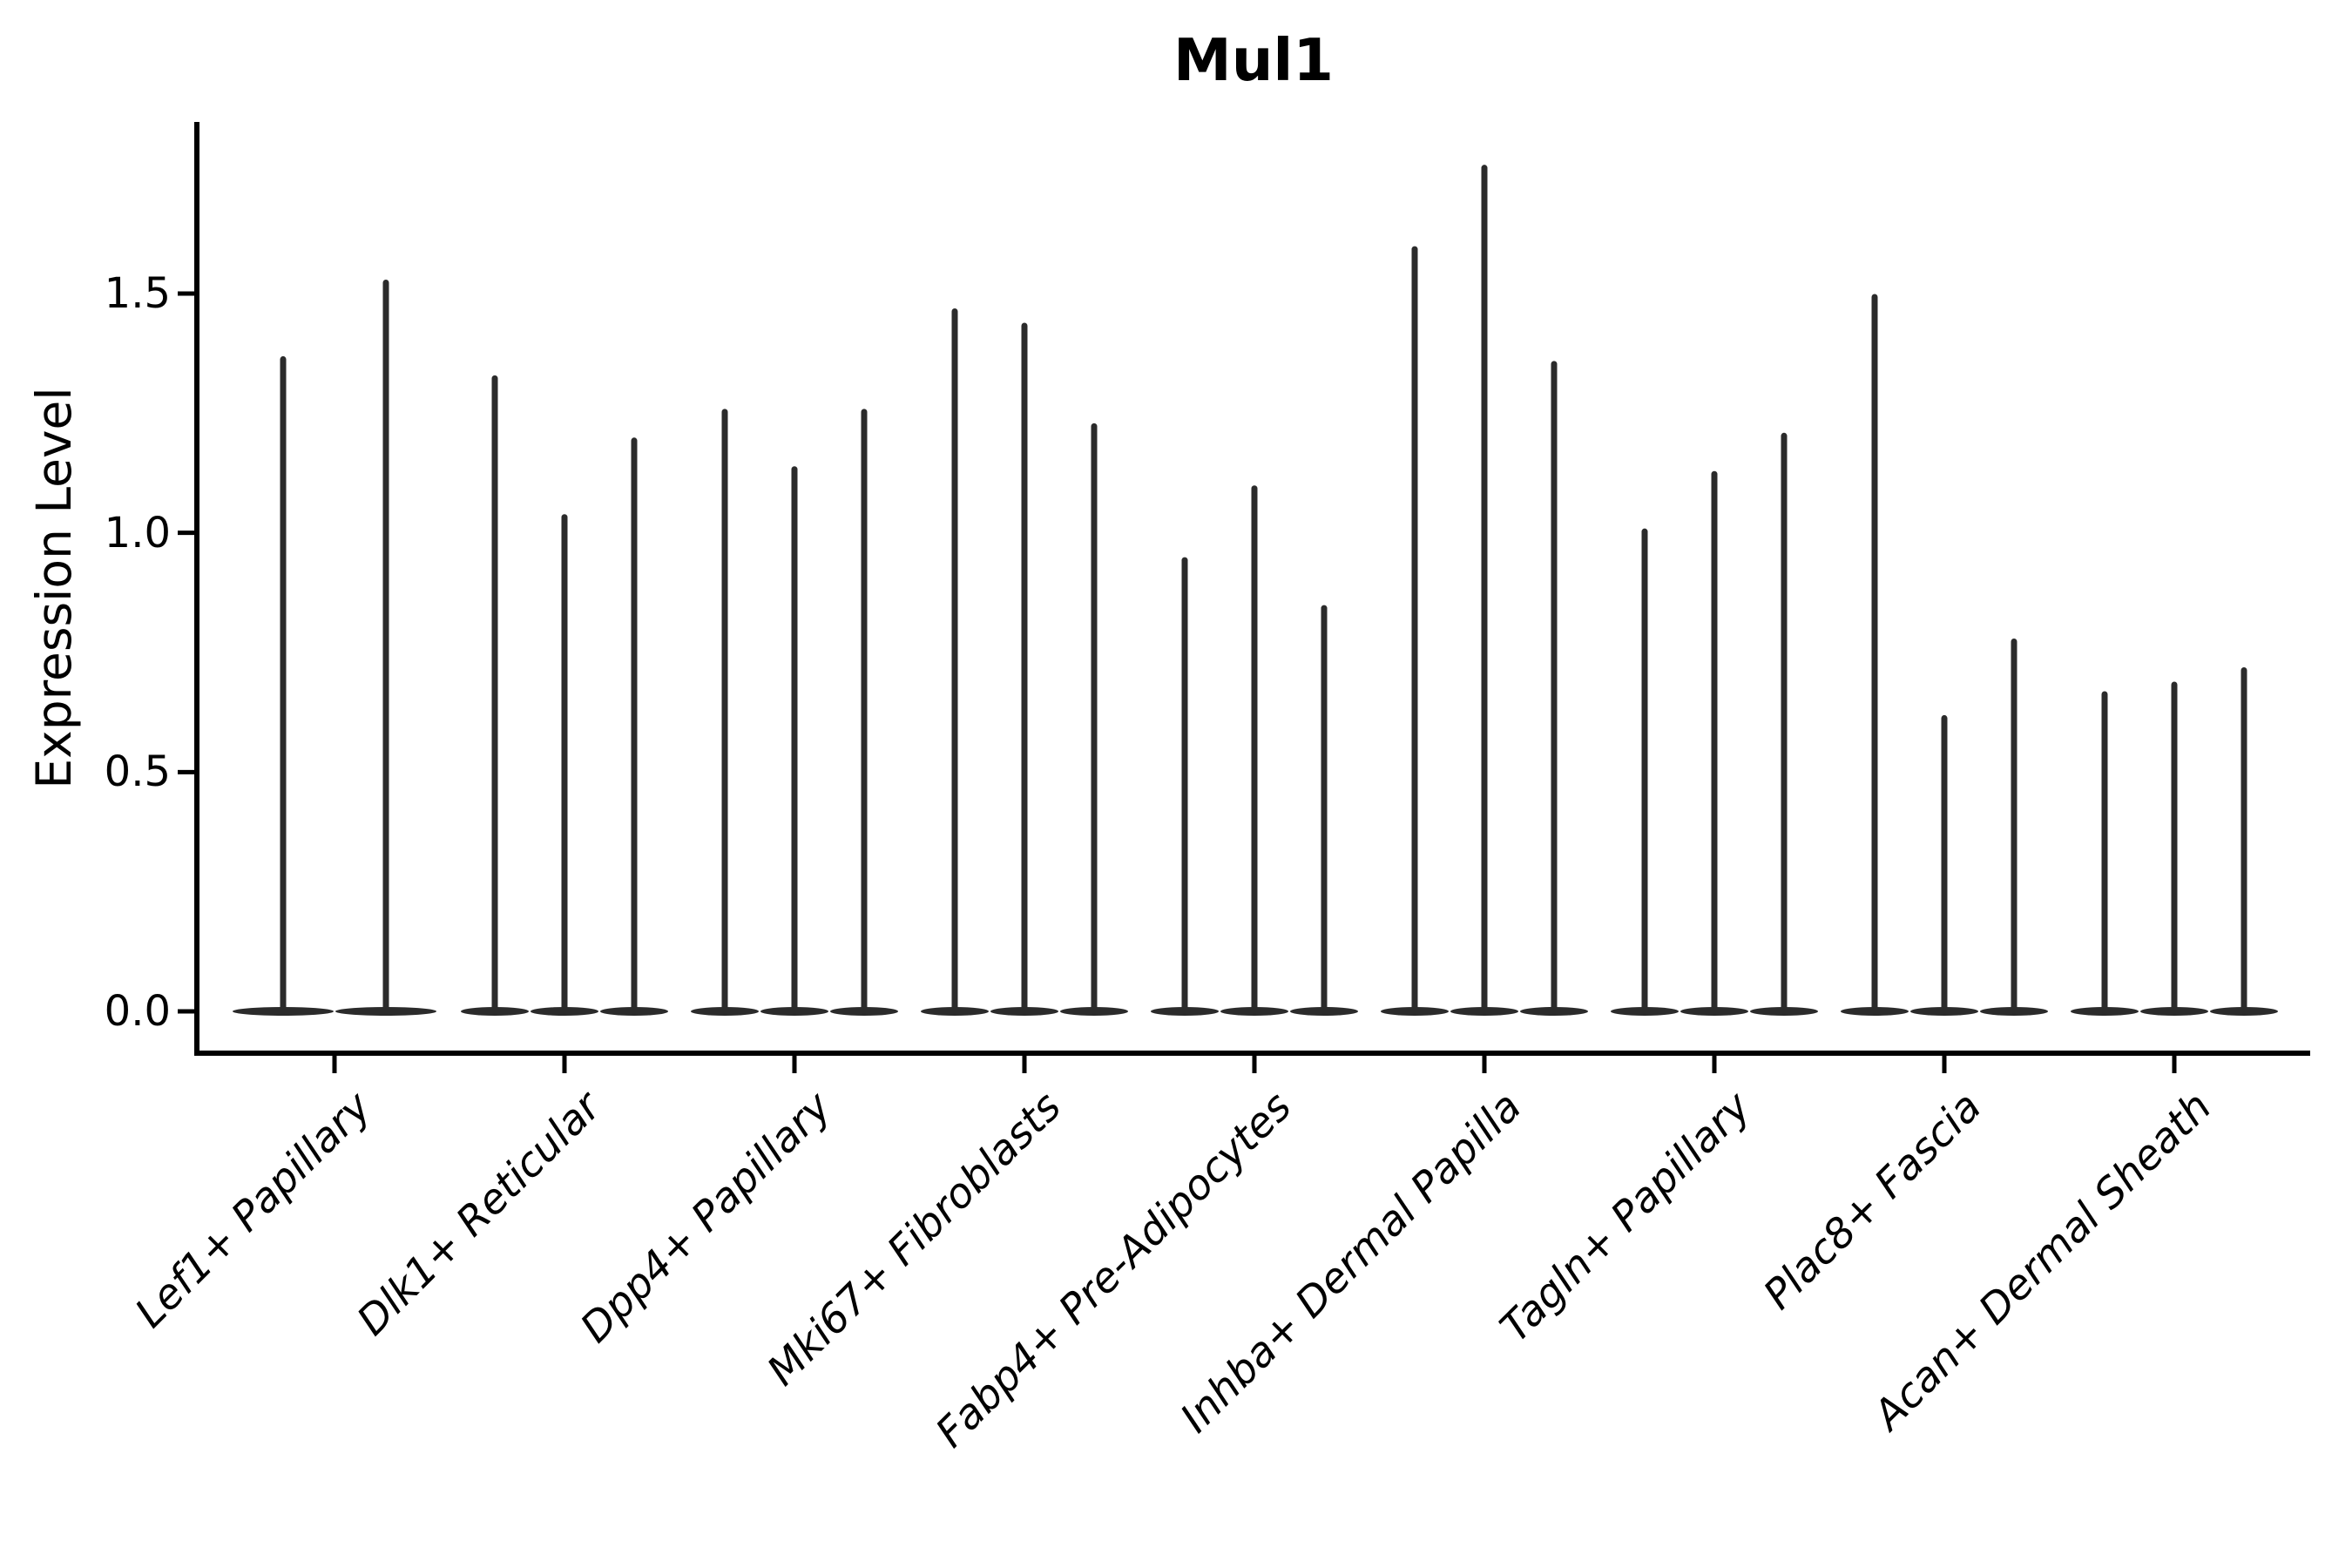 This screenshot has width=2352, height=1568. I want to click on y-tick-label: 1.0, so click(137, 533).